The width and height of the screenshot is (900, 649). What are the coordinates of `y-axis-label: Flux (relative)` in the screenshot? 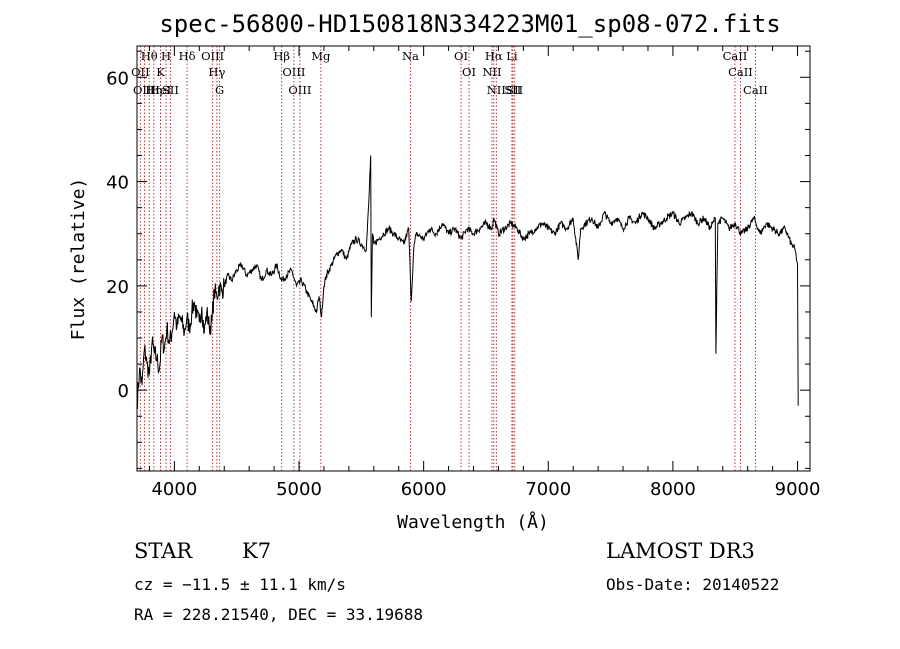 It's located at (78, 259).